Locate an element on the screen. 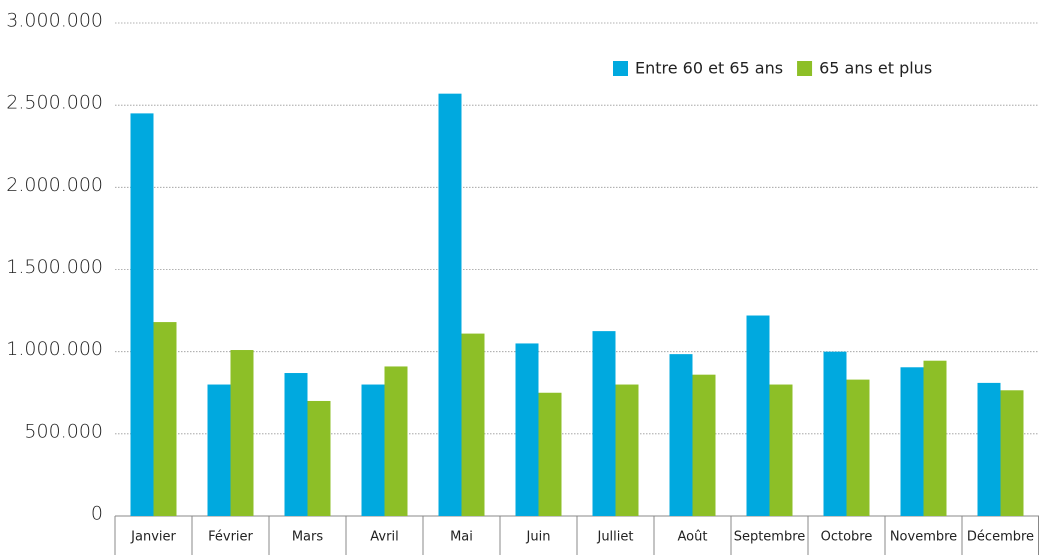 This screenshot has height=555, width=1039. x-tick-label: Octobre is located at coordinates (847, 537).